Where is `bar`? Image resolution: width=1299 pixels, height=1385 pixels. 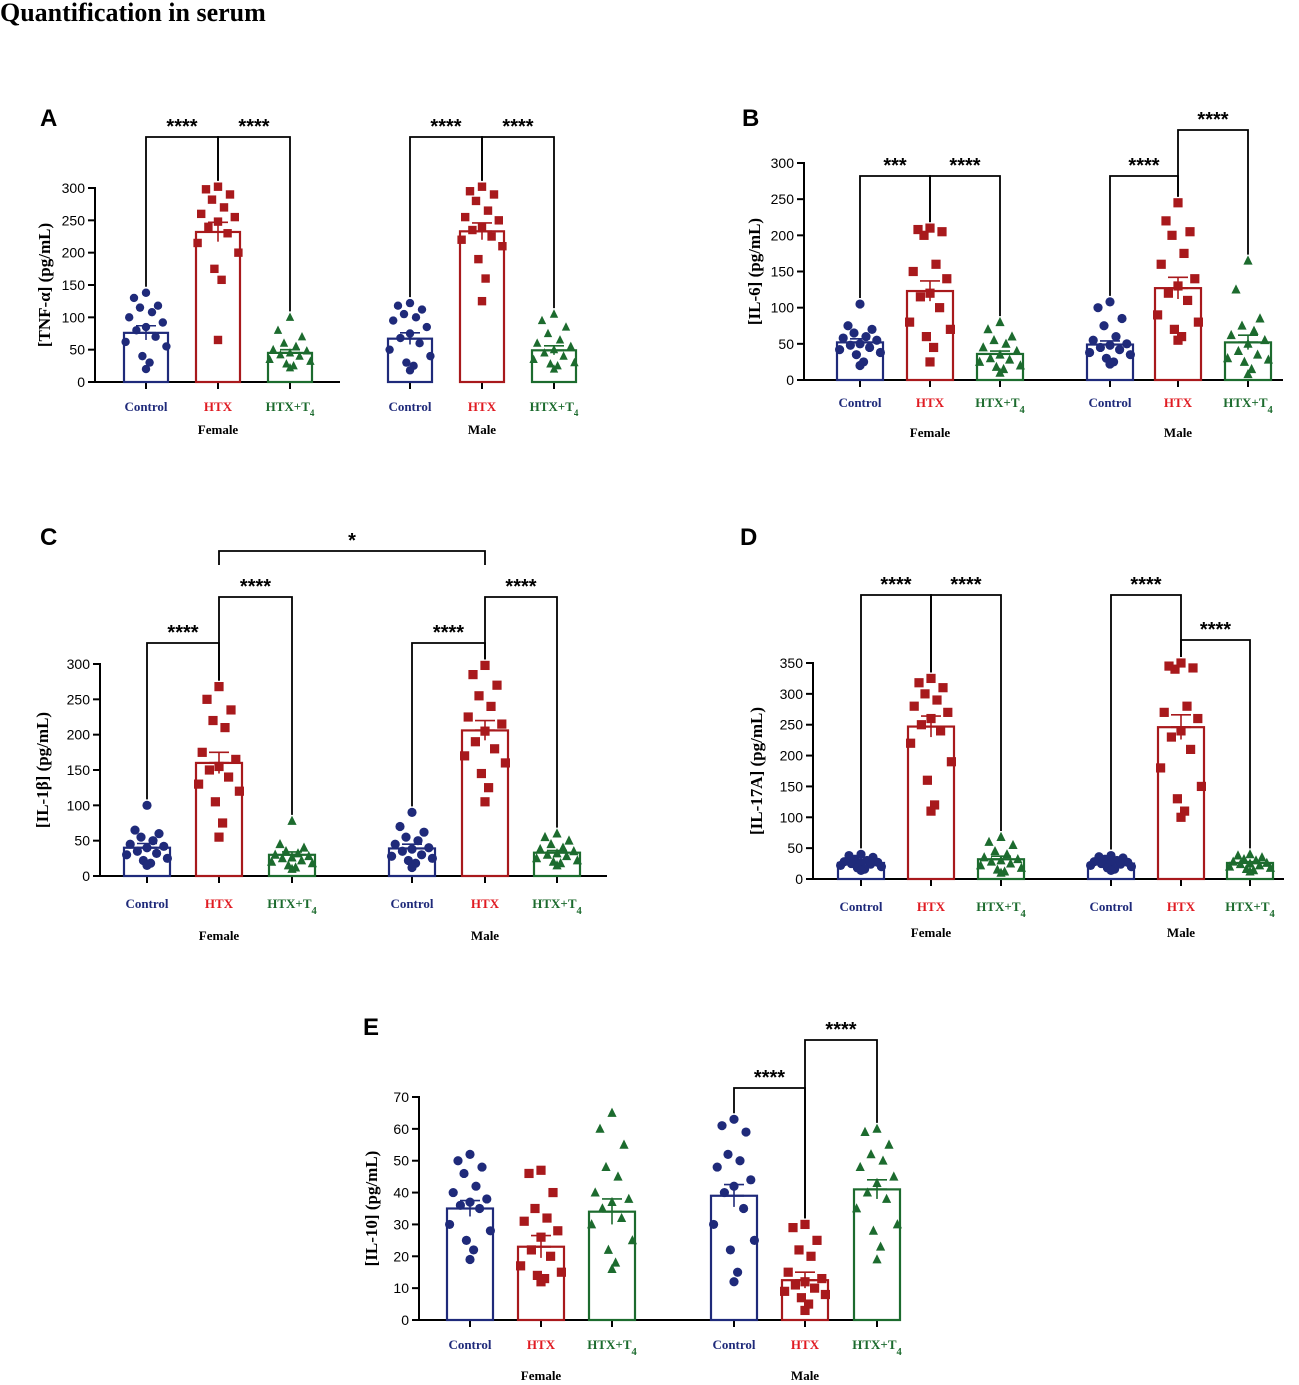
bar is located at coordinates (734, 1258).